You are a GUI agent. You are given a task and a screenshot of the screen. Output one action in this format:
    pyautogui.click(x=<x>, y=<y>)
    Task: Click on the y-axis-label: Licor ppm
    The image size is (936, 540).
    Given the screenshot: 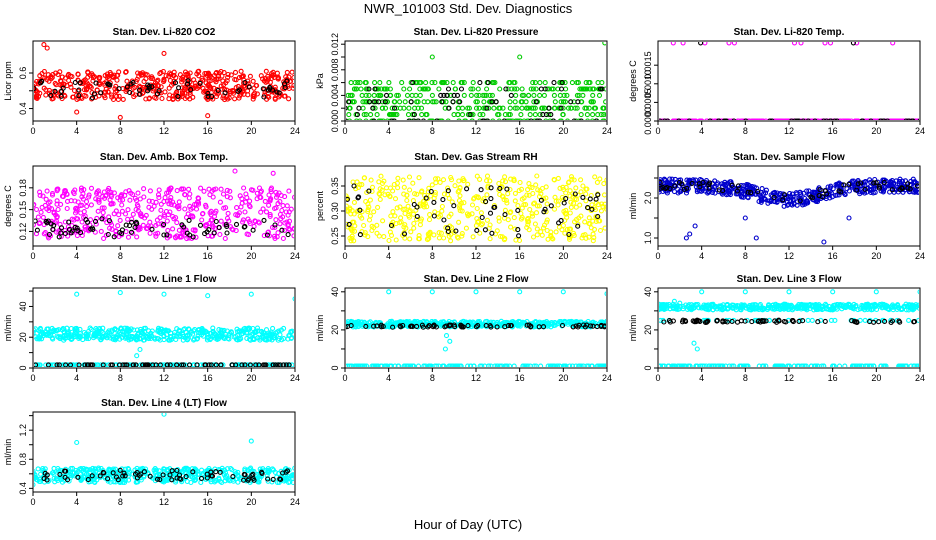 What is the action you would take?
    pyautogui.click(x=8, y=81)
    